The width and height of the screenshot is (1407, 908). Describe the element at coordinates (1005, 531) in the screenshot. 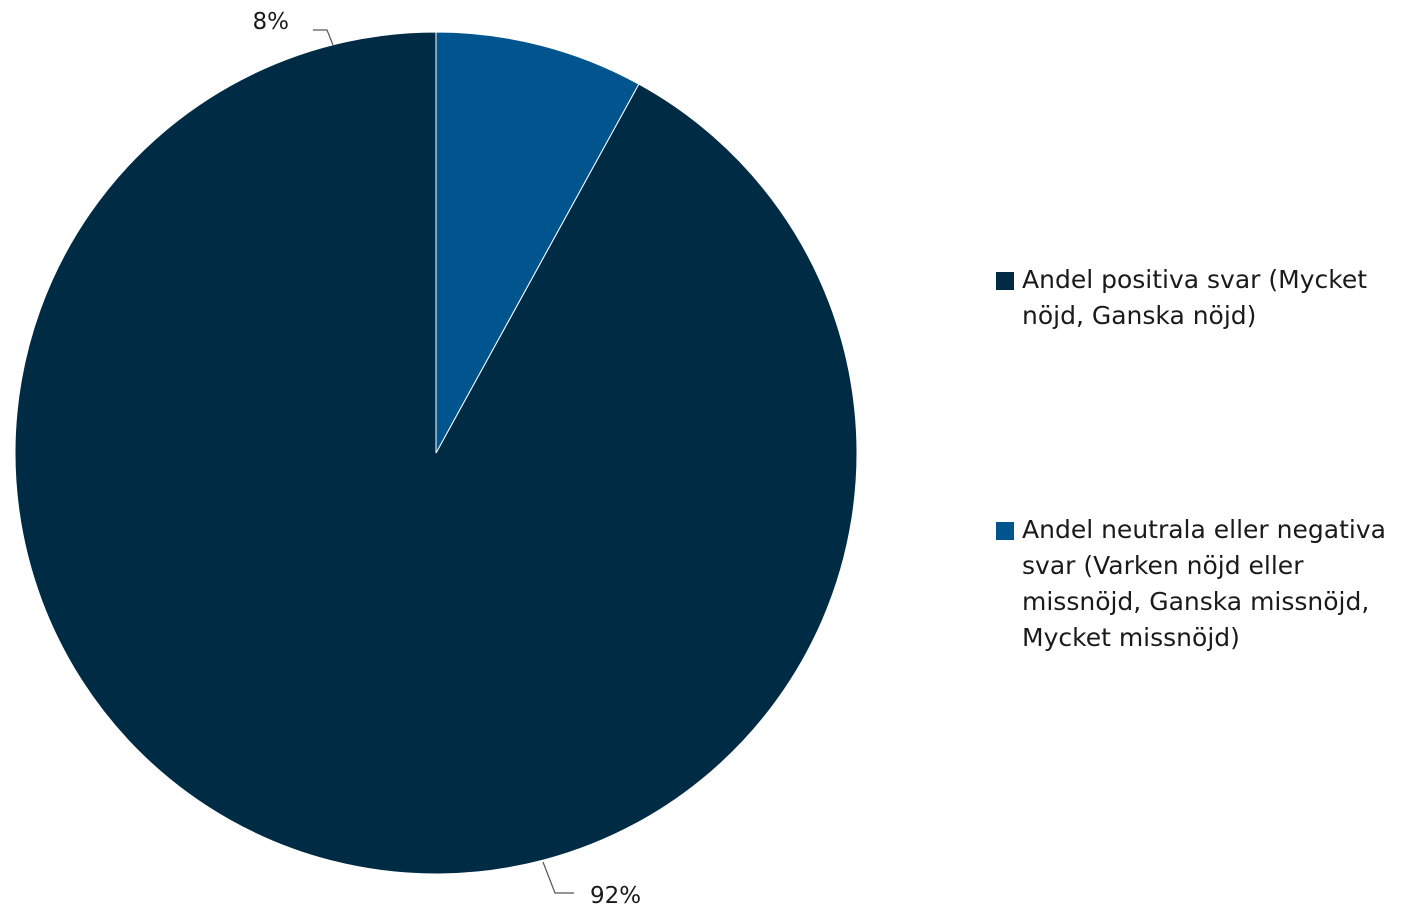

I see `legend-swatch-neutral-negative` at that location.